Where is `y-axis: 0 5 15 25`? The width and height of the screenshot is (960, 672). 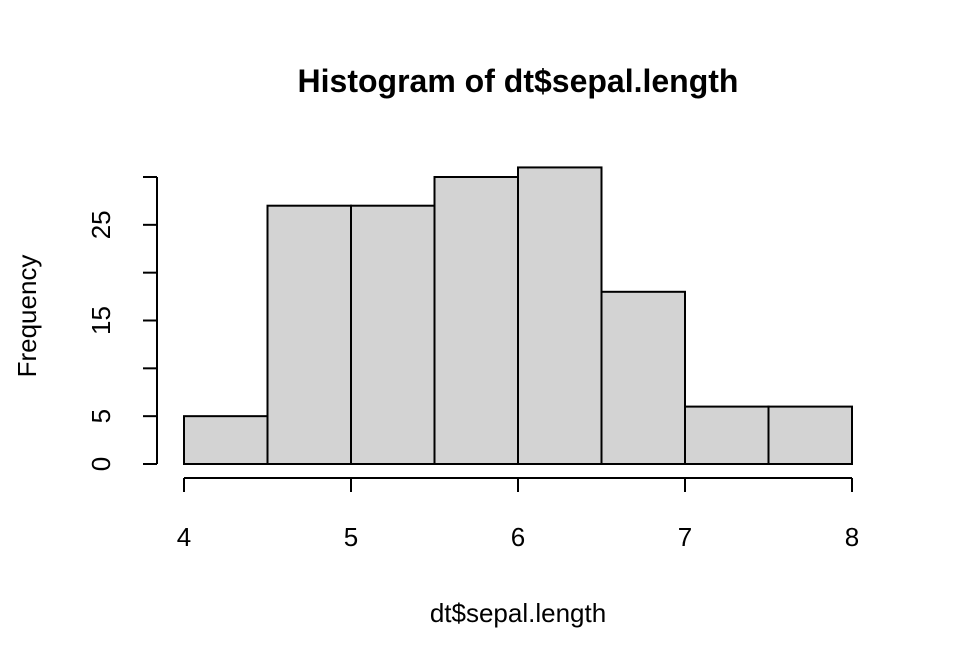 y-axis: 0 5 15 25 is located at coordinates (122, 323).